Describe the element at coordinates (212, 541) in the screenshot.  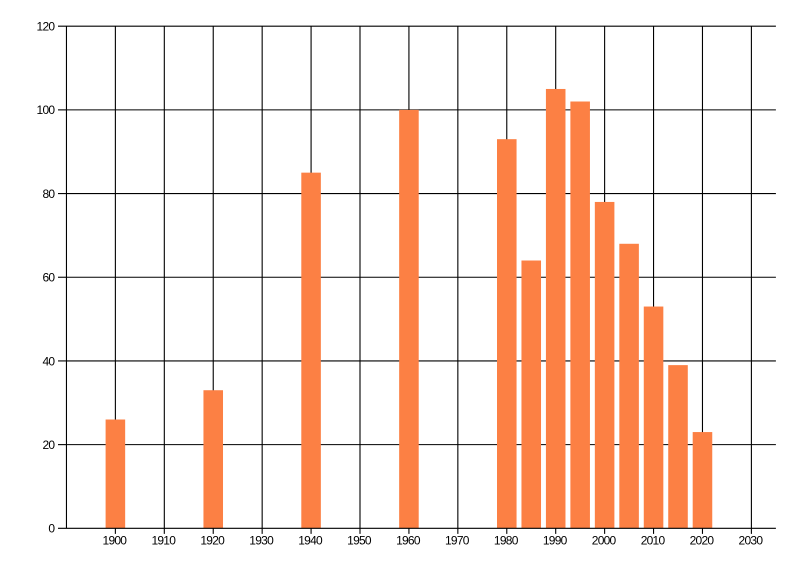
I see `svg-text: 1920` at that location.